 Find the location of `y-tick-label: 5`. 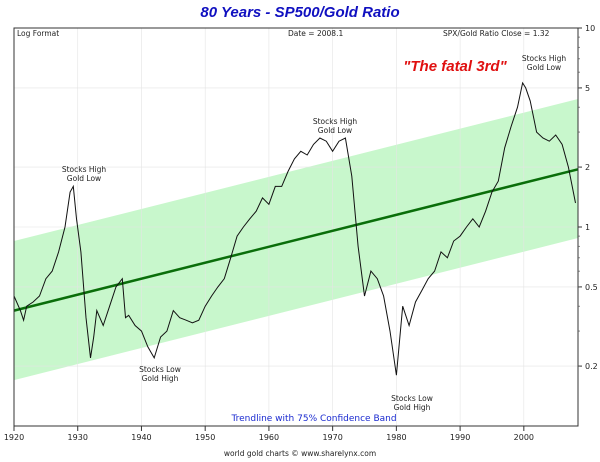

y-tick-label: 5 is located at coordinates (587, 88).